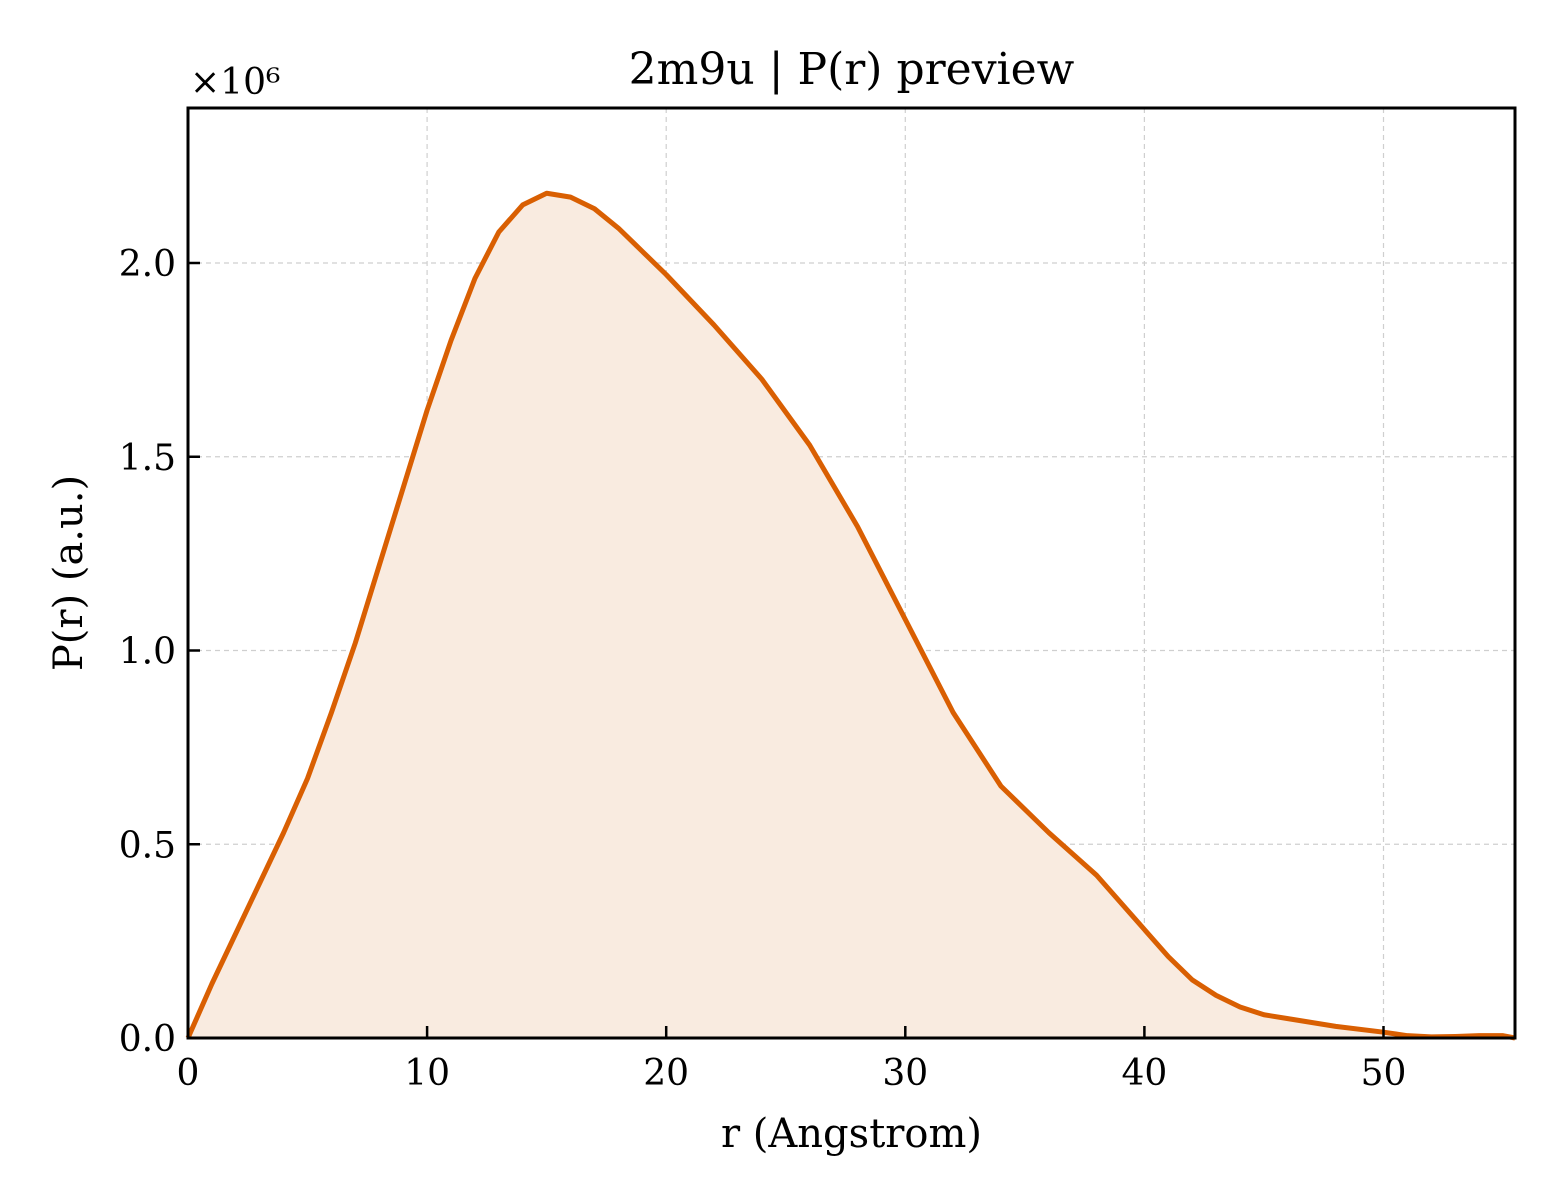 Image resolution: width=1560 pixels, height=1200 pixels. I want to click on x-tick-label-3: 30, so click(905, 1073).